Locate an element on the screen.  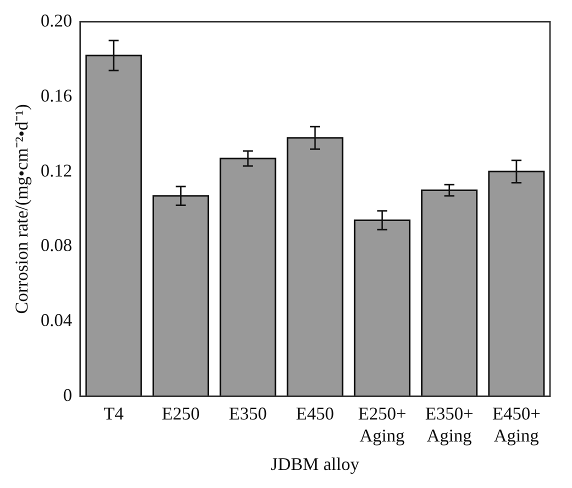
x-tick-label: E450 is located at coordinates (315, 414).